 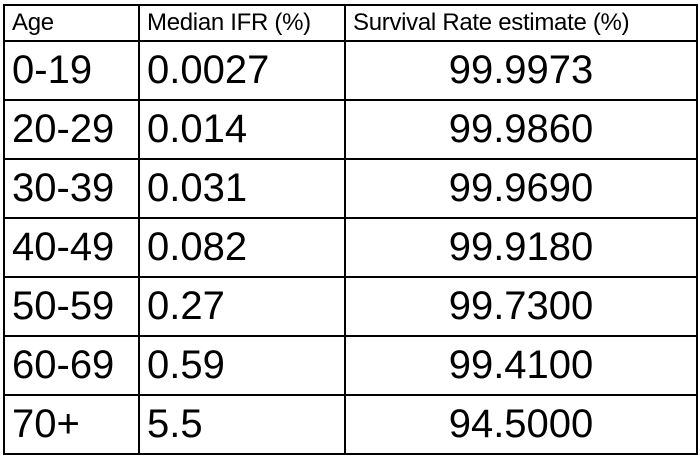 I want to click on survival-cell: 99.9973, so click(x=521, y=70).